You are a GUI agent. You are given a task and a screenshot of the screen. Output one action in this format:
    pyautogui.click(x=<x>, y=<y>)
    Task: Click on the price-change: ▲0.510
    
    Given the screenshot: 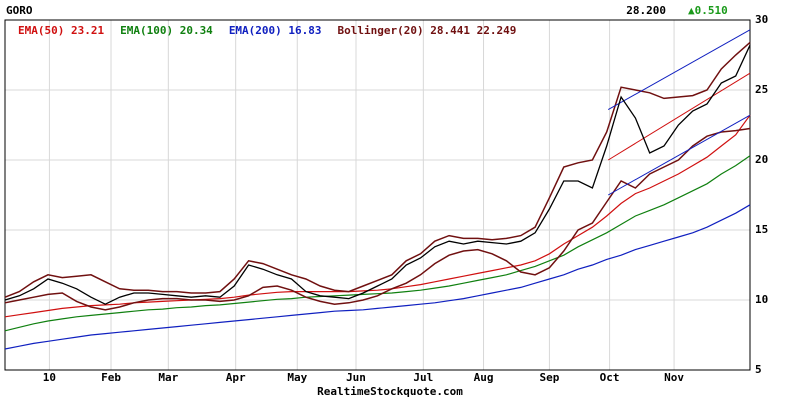 What is the action you would take?
    pyautogui.click(x=708, y=10)
    